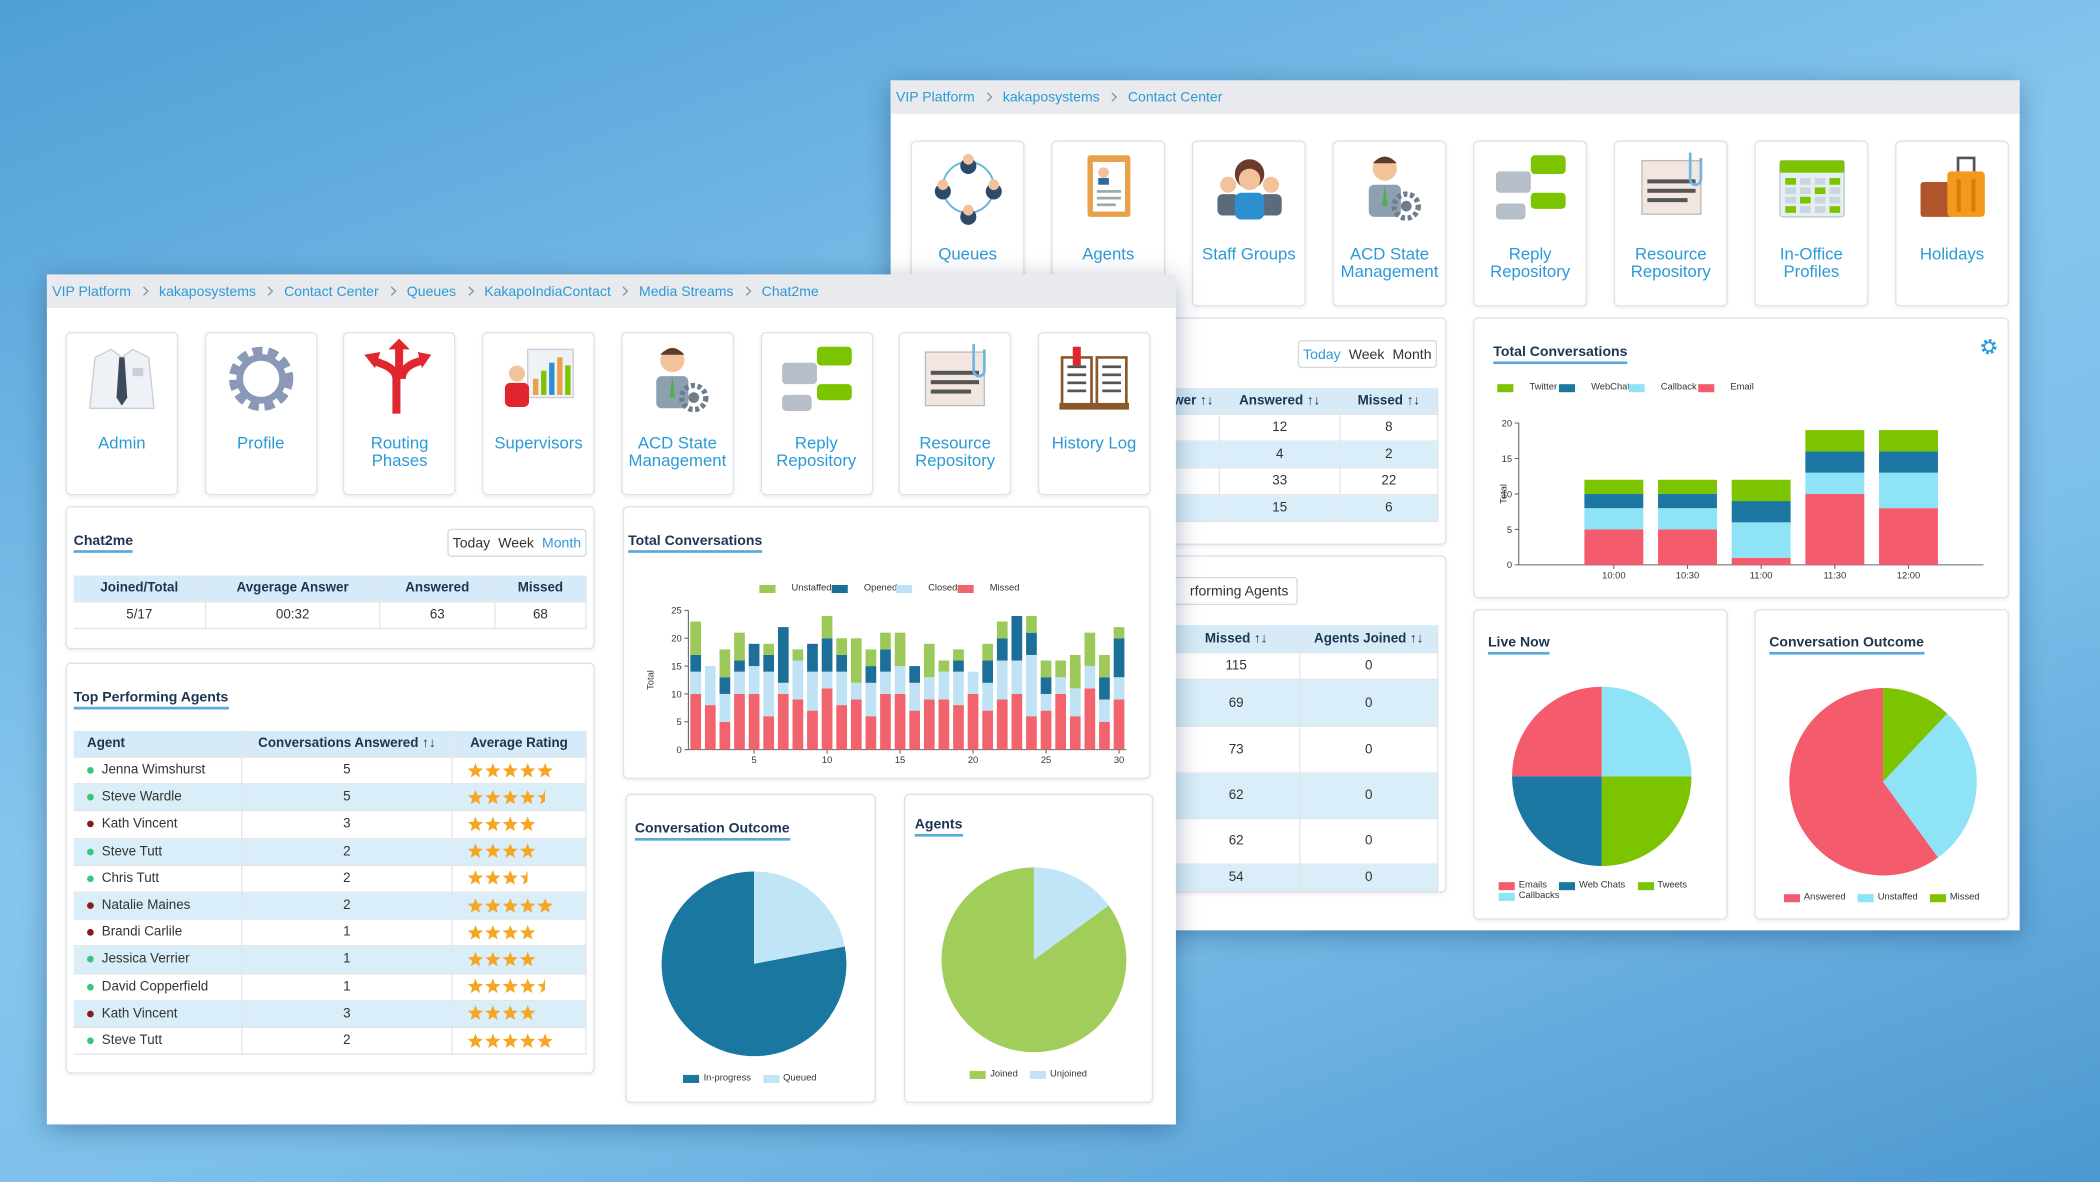 Image resolution: width=2100 pixels, height=1182 pixels. Describe the element at coordinates (1814, 897) in the screenshot. I see `legend-item: Answered` at that location.